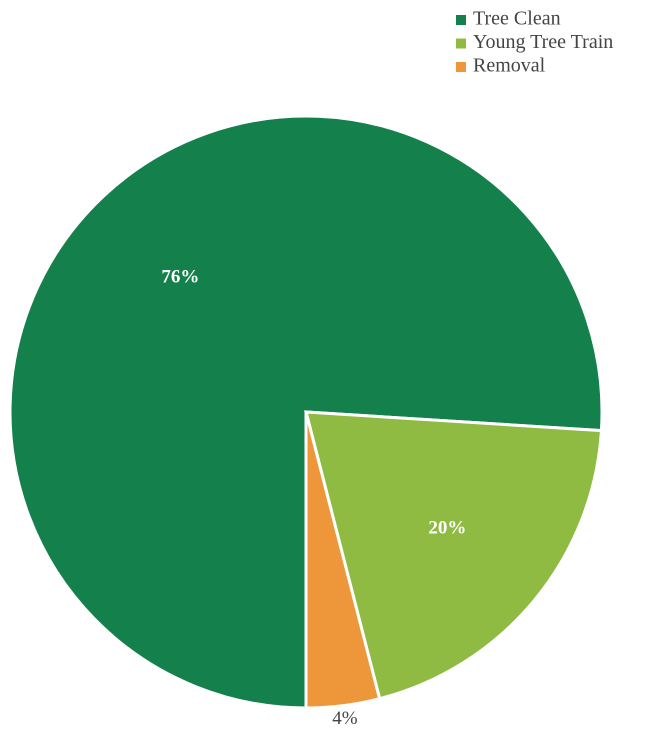 The height and width of the screenshot is (729, 662). What do you see at coordinates (447, 527) in the screenshot?
I see `data-label: 20%` at bounding box center [447, 527].